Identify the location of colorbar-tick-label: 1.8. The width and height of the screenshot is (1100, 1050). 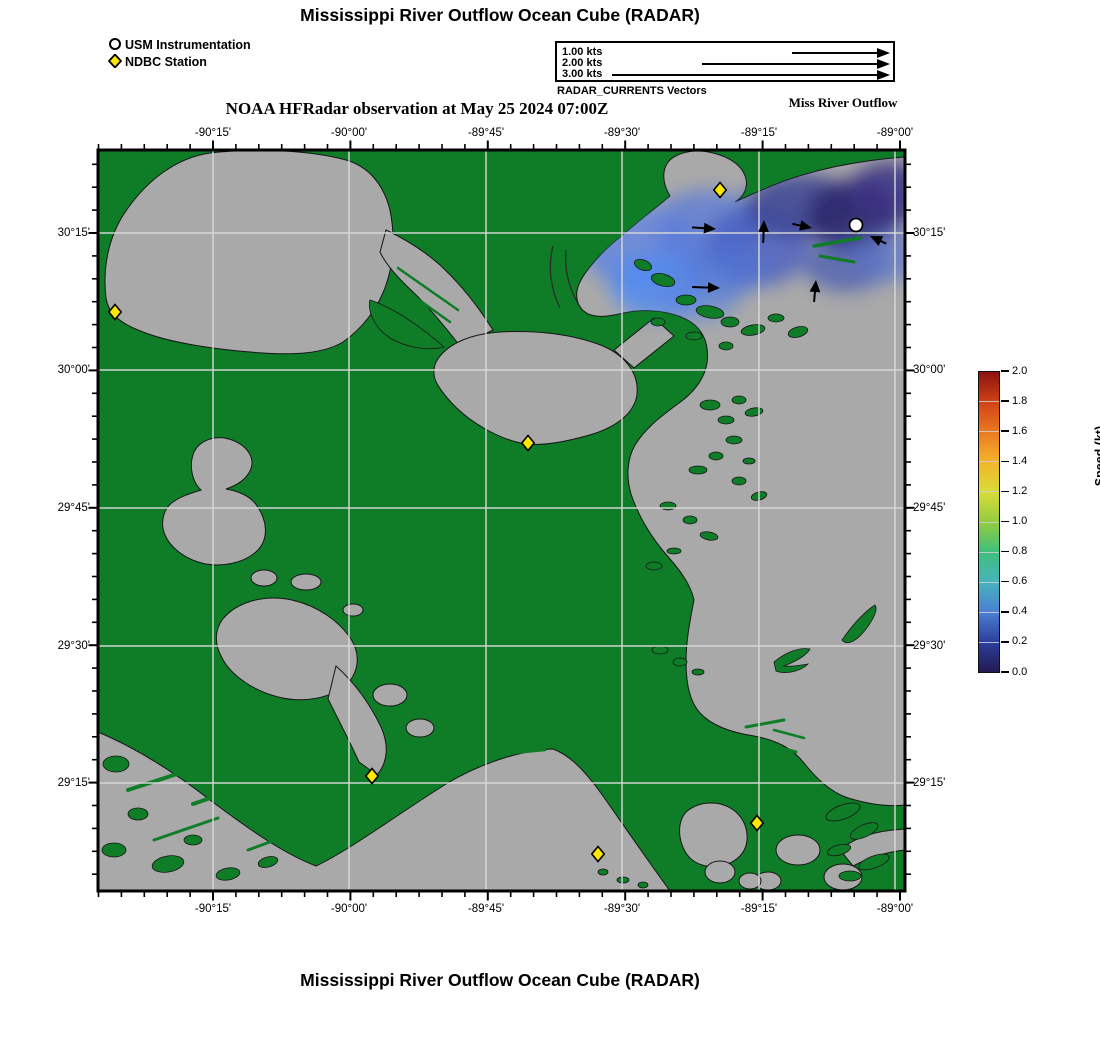
(1020, 400).